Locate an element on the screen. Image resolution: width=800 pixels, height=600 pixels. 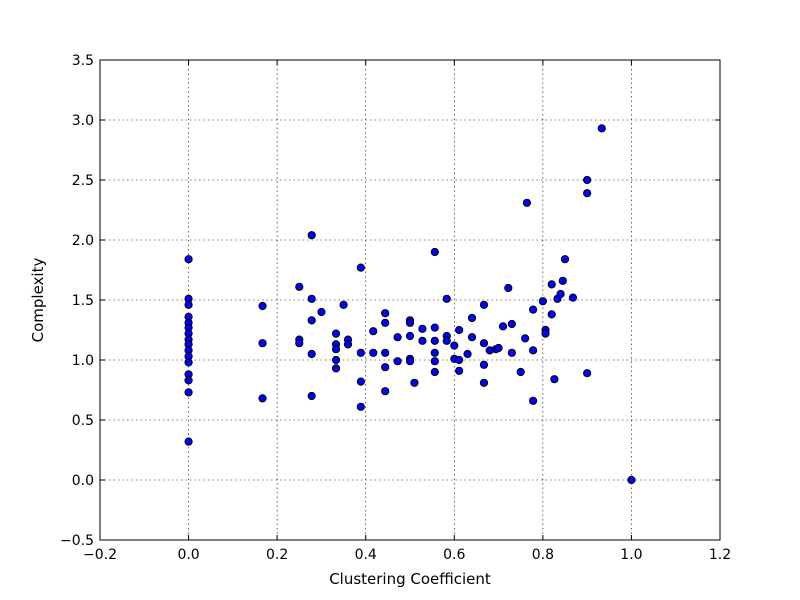
y-tick-label: 0.0 is located at coordinates (83, 481).